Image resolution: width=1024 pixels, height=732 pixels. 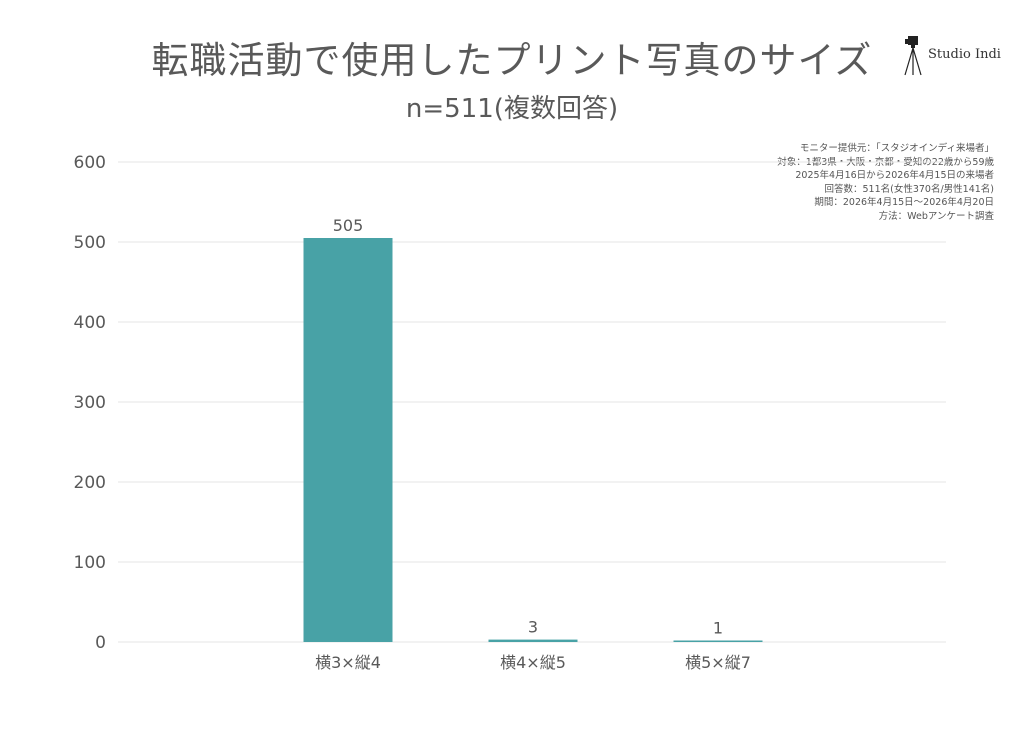 I want to click on category-label: 横5×縦7, so click(x=718, y=662).